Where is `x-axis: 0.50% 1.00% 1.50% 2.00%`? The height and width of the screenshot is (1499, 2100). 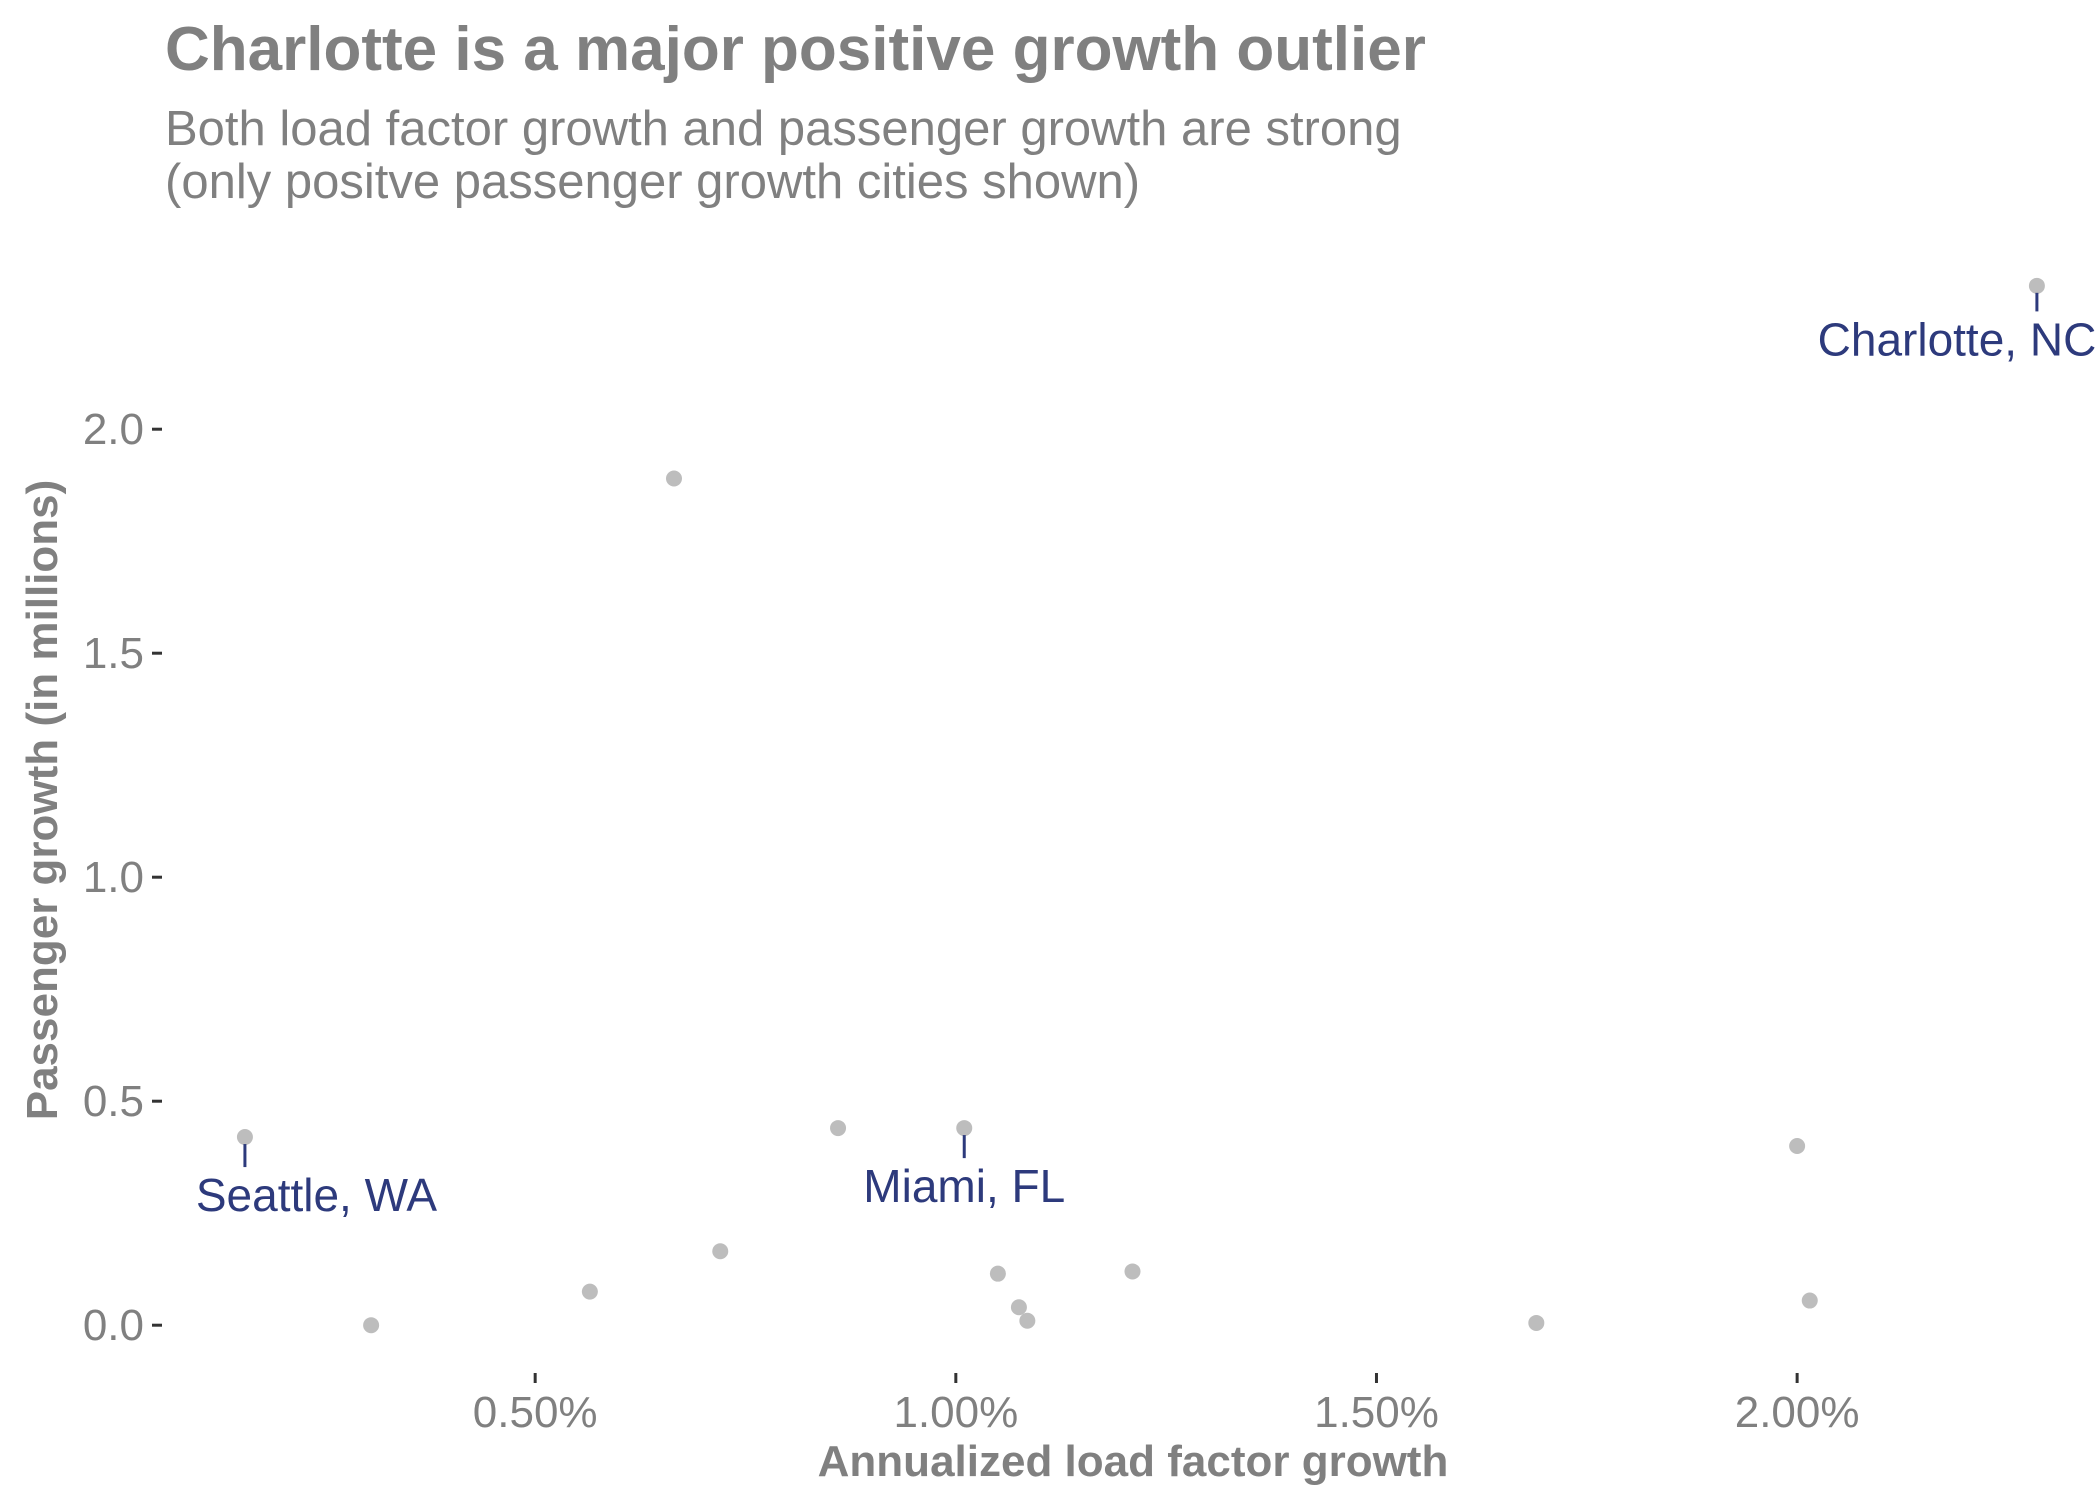
x-axis: 0.50% 1.00% 1.50% 2.00% is located at coordinates (1166, 1405).